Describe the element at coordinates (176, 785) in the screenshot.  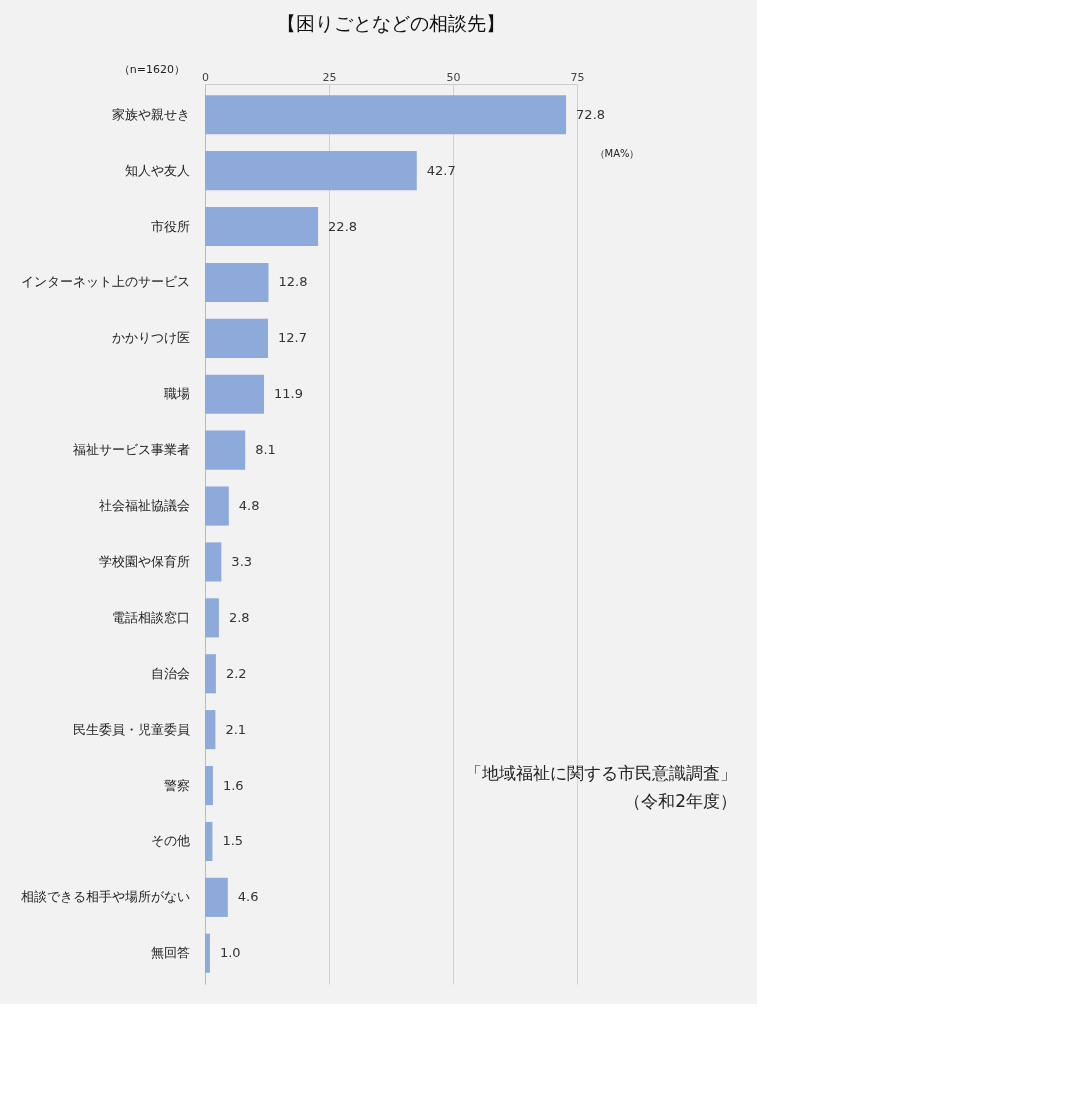
I see `y-tick-label: 警察` at that location.